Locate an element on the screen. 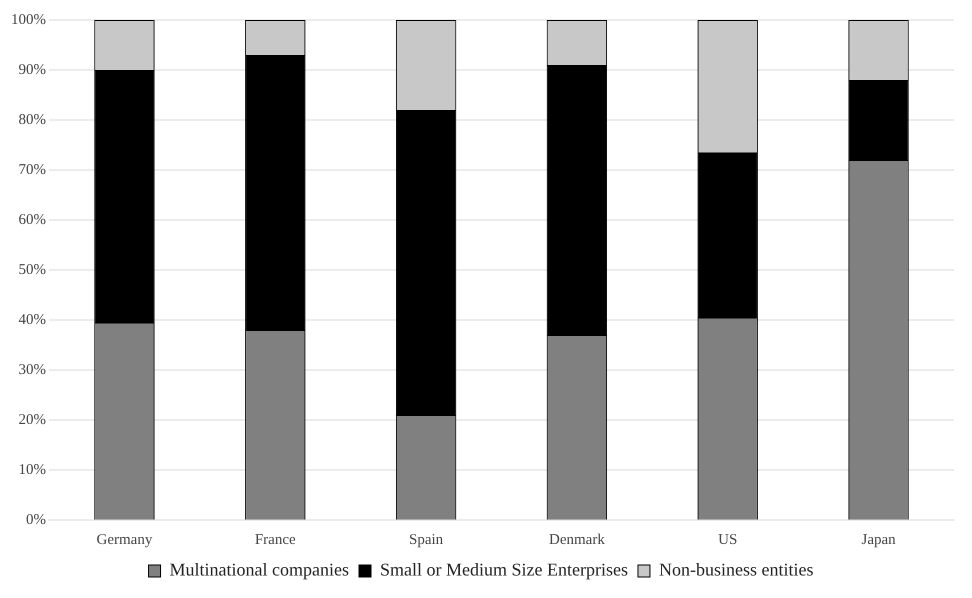  x-tick-label: Japan is located at coordinates (879, 540).